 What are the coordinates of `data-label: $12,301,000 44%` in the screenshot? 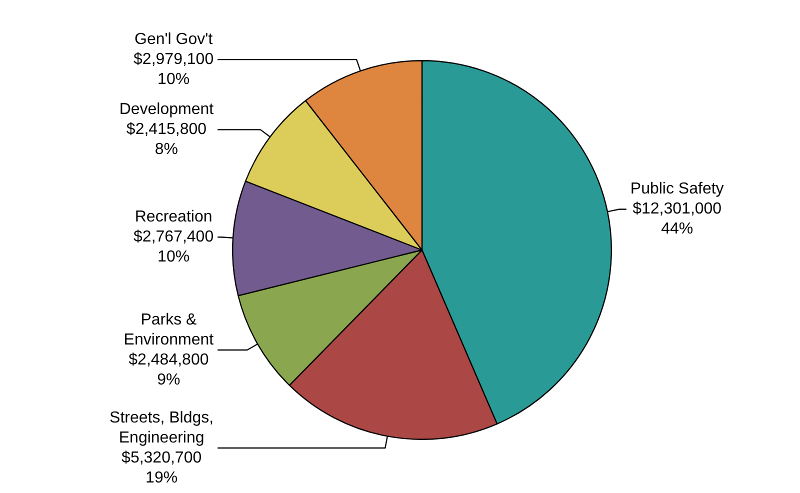 It's located at (677, 219).